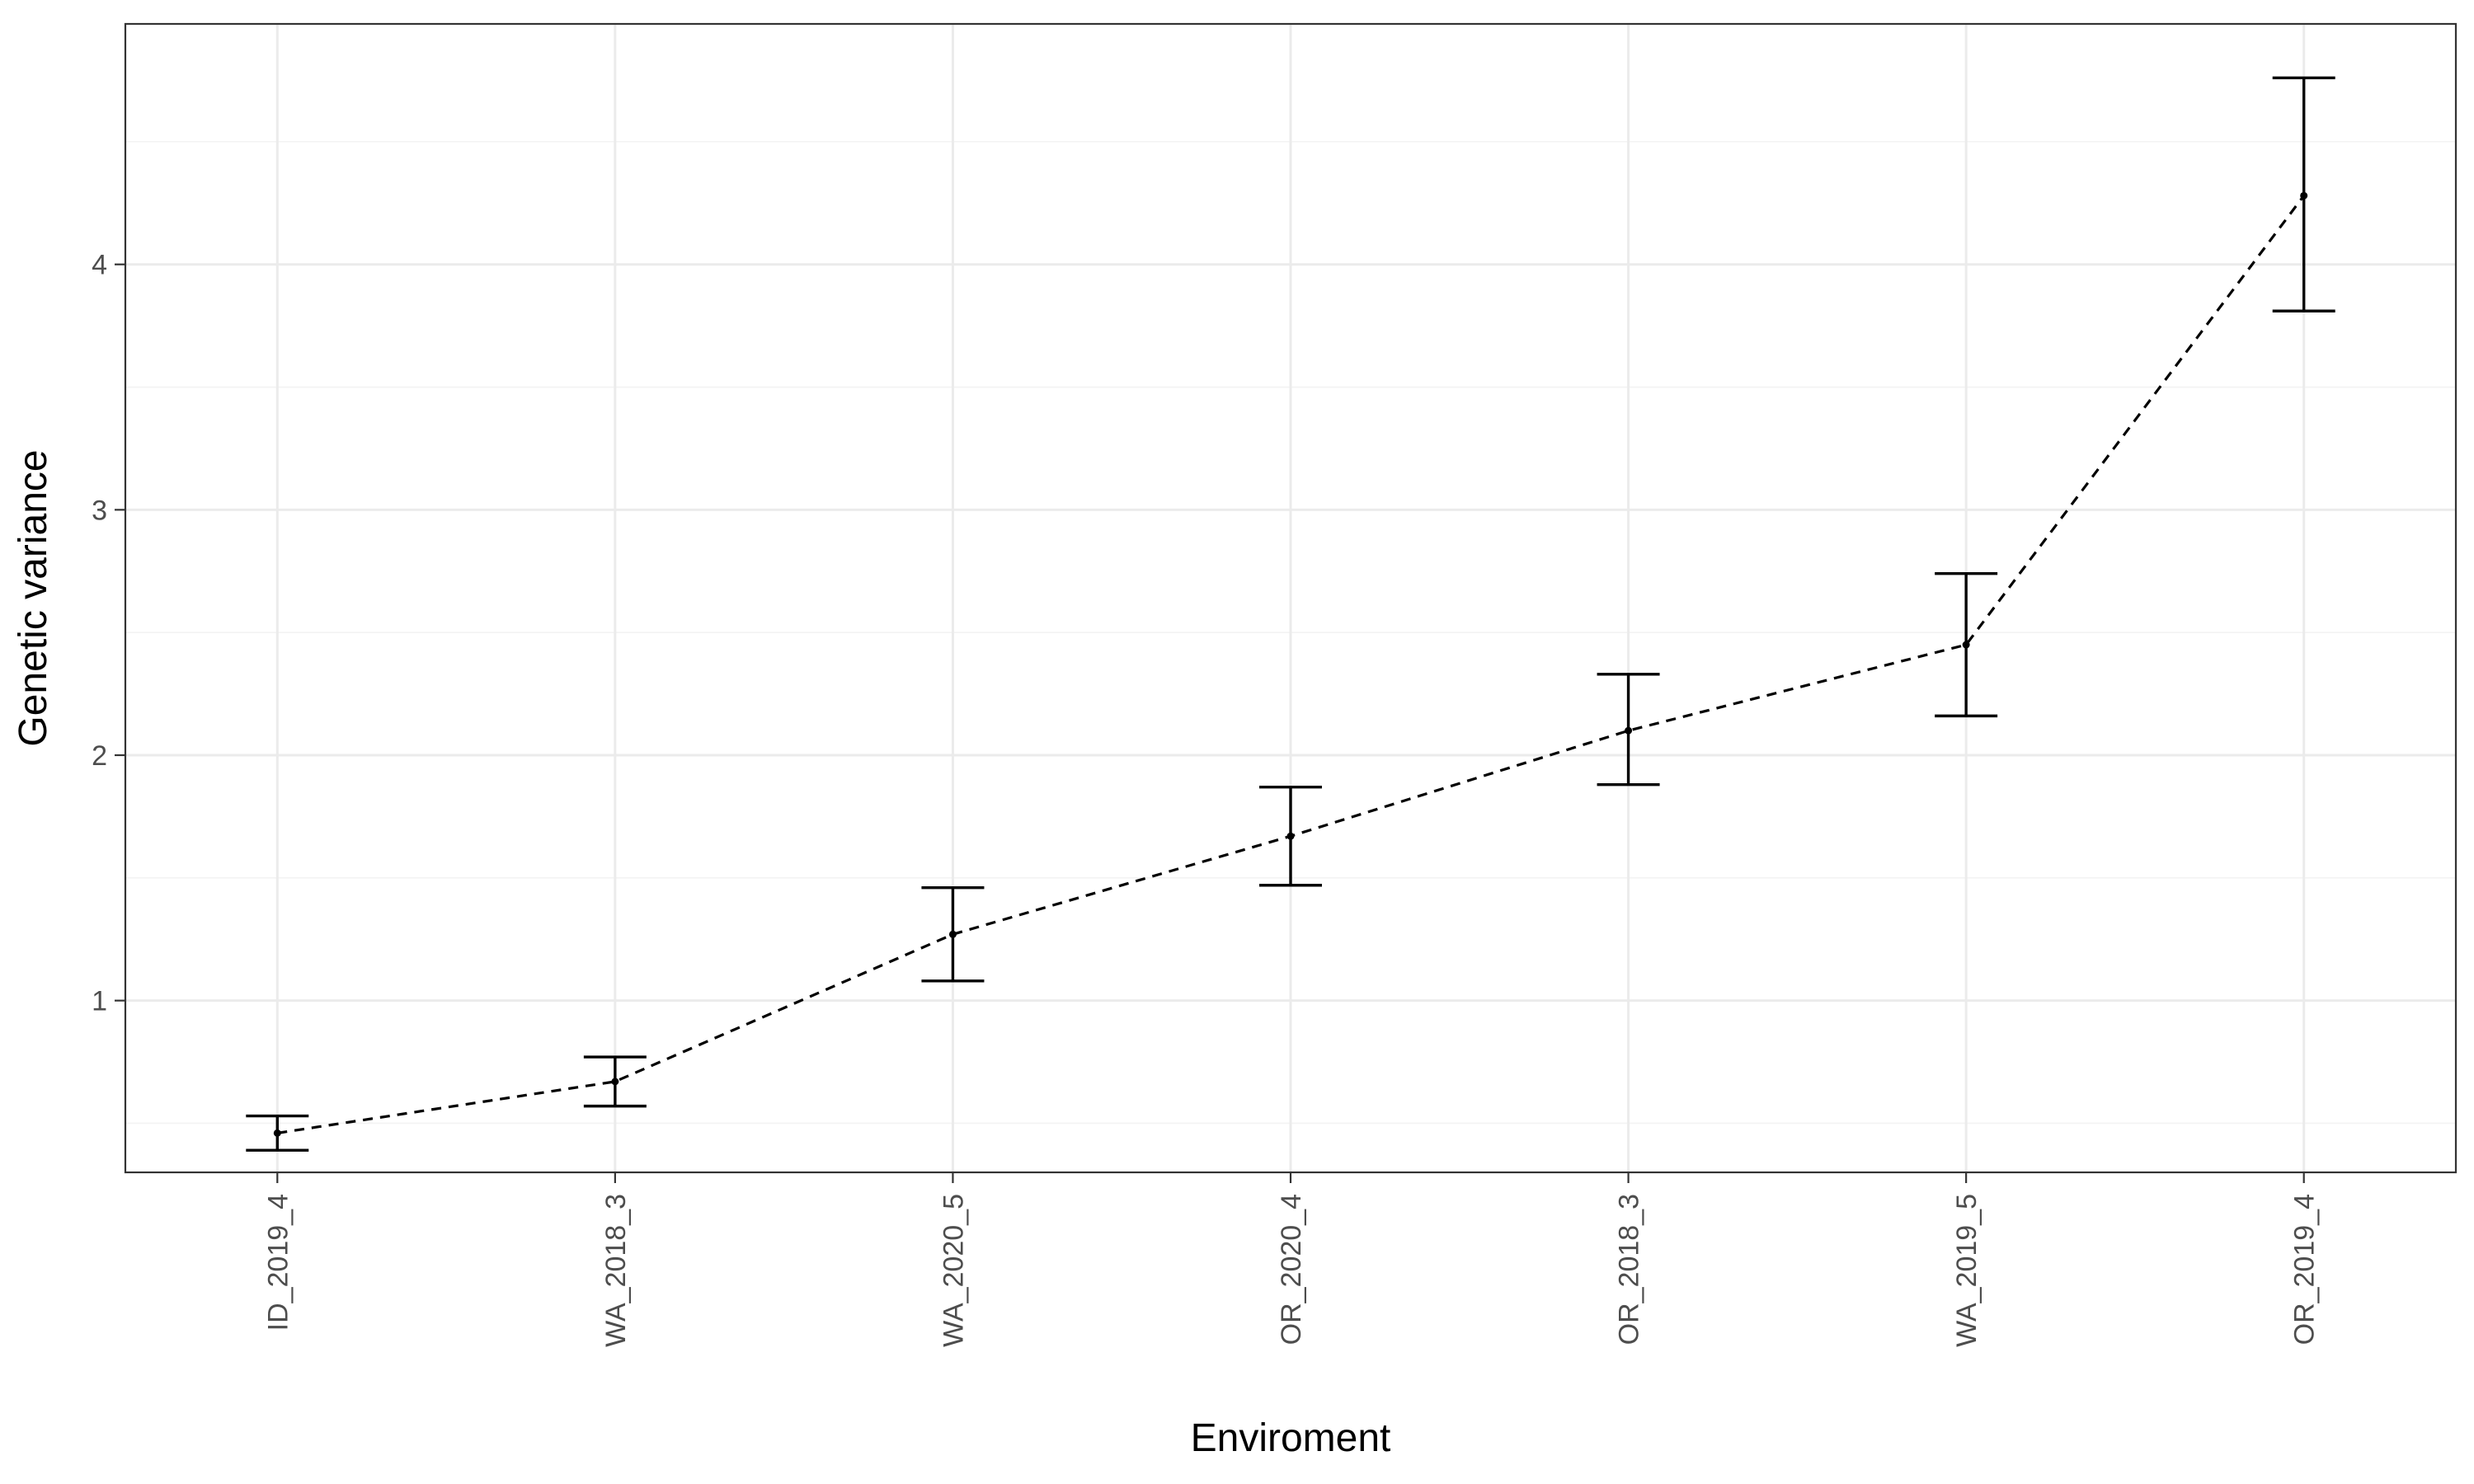  What do you see at coordinates (953, 1270) in the screenshot?
I see `x-tick-label: WA_2020_5` at bounding box center [953, 1270].